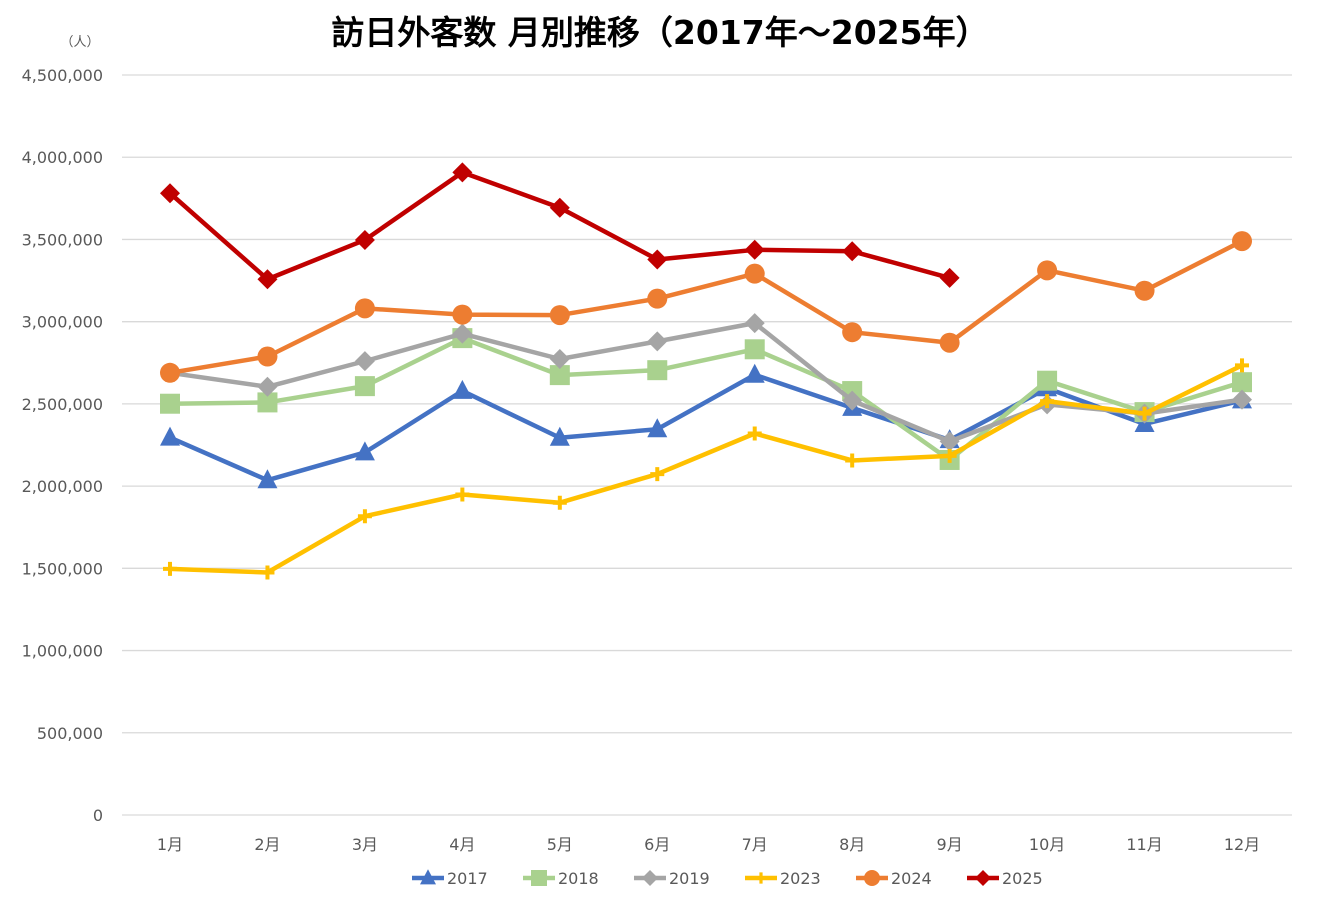  I want to click on x-tick-label: 1月, so click(170, 844).